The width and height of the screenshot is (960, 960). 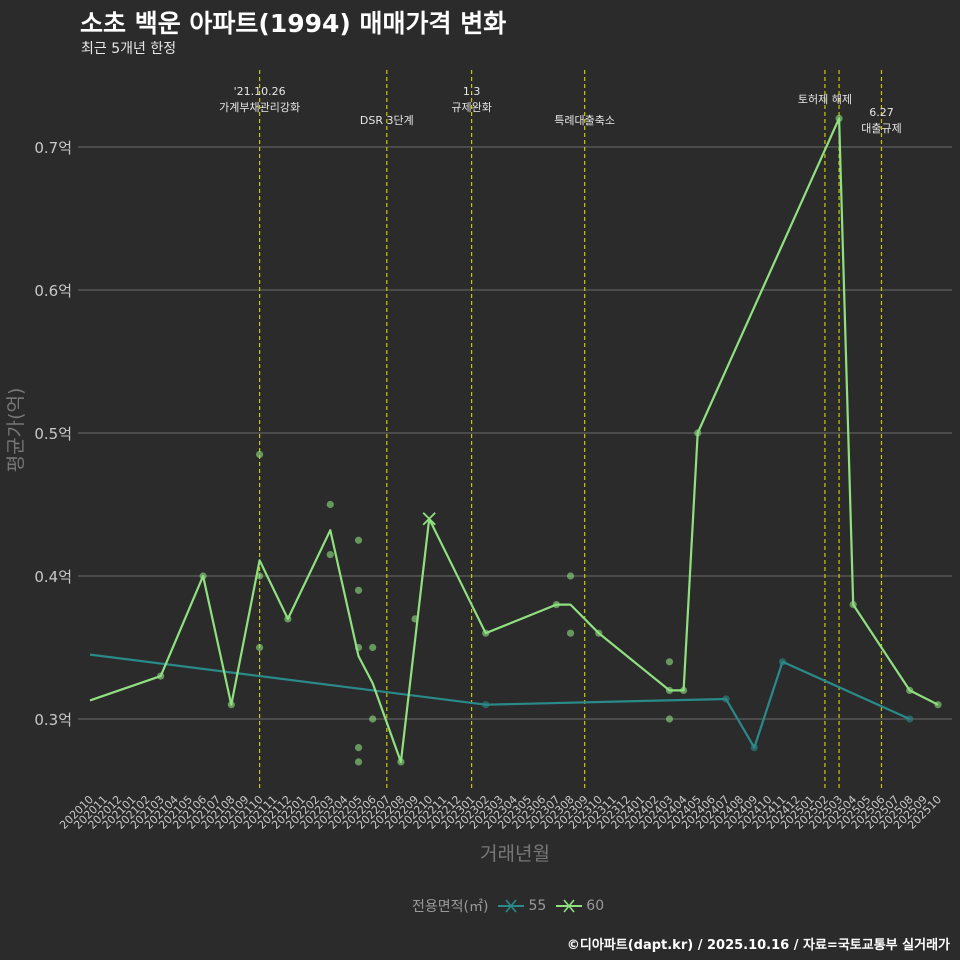 What do you see at coordinates (472, 91) in the screenshot?
I see `event-annotation: 1.3` at bounding box center [472, 91].